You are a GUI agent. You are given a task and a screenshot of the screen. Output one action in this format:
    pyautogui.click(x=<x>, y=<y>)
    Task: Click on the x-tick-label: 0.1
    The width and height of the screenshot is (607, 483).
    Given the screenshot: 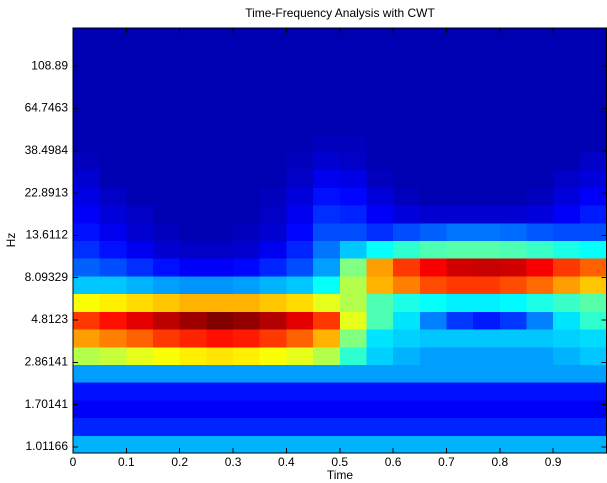 What is the action you would take?
    pyautogui.click(x=126, y=462)
    